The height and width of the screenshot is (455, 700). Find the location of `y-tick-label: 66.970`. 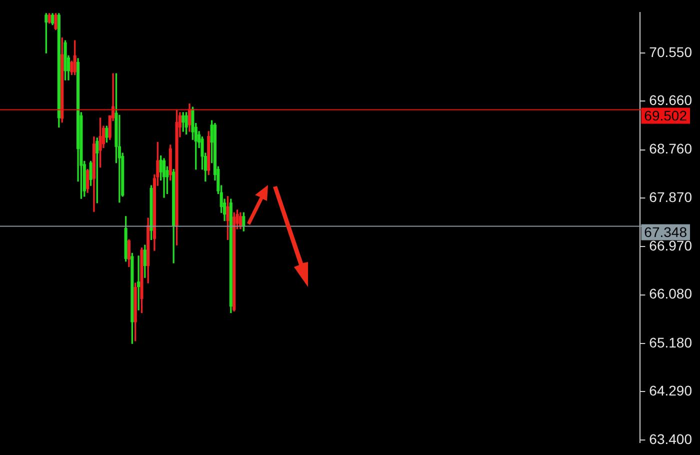

y-tick-label: 66.970 is located at coordinates (670, 246).